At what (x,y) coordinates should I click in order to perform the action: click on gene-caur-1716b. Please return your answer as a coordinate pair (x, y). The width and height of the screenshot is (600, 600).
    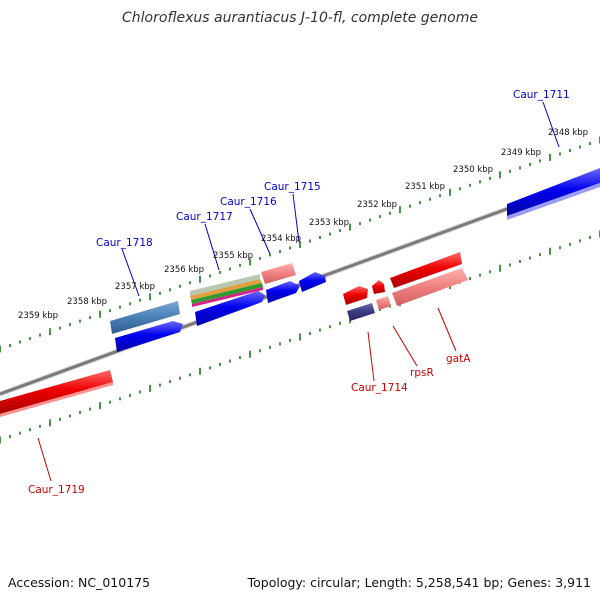
    Looking at the image, I should click on (278, 273).